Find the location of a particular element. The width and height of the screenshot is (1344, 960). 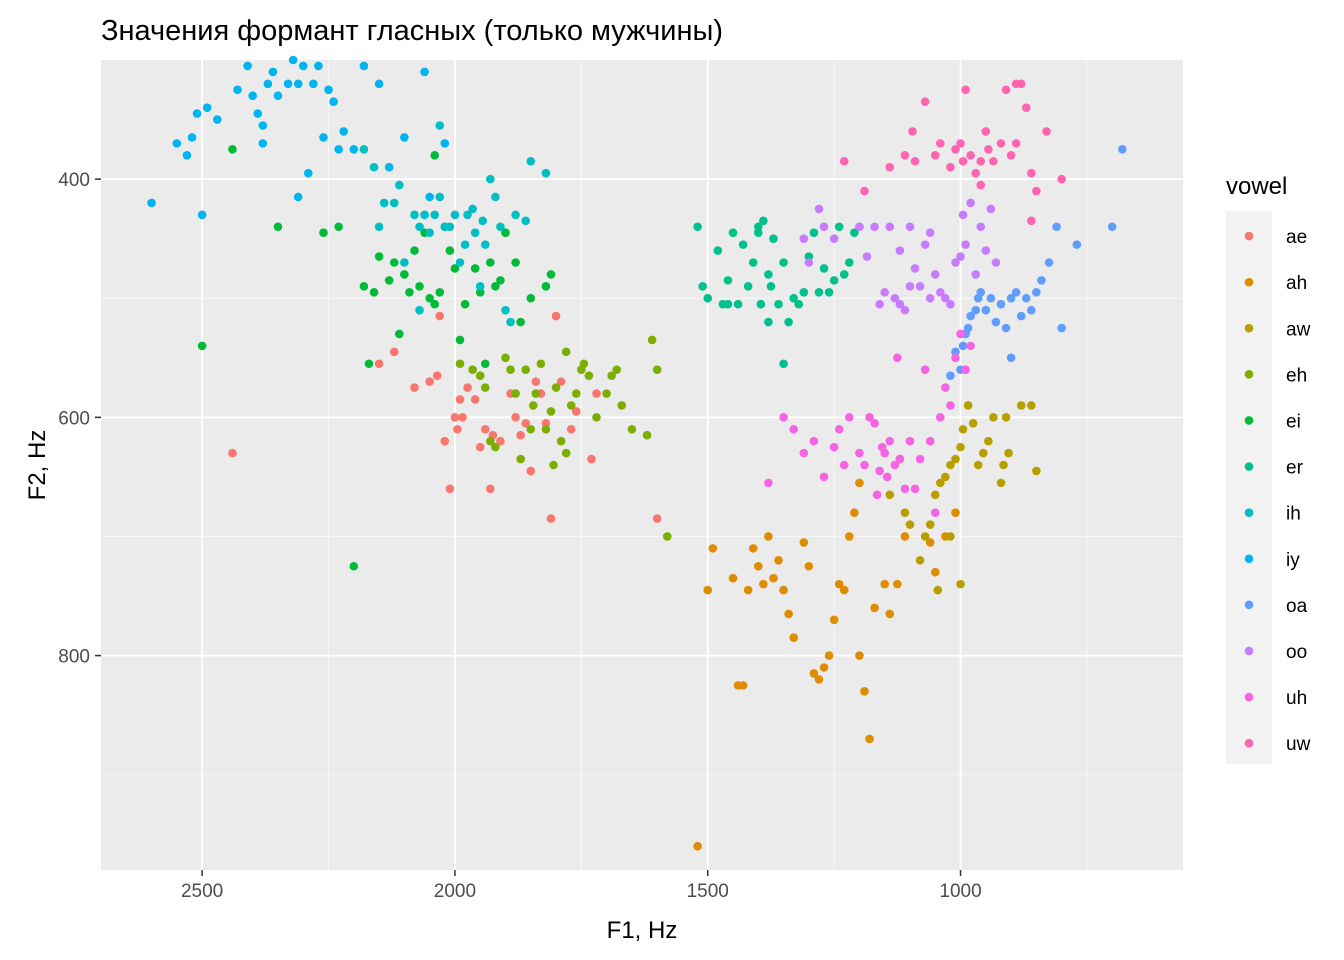

legend-key-iy is located at coordinates (1249, 559).